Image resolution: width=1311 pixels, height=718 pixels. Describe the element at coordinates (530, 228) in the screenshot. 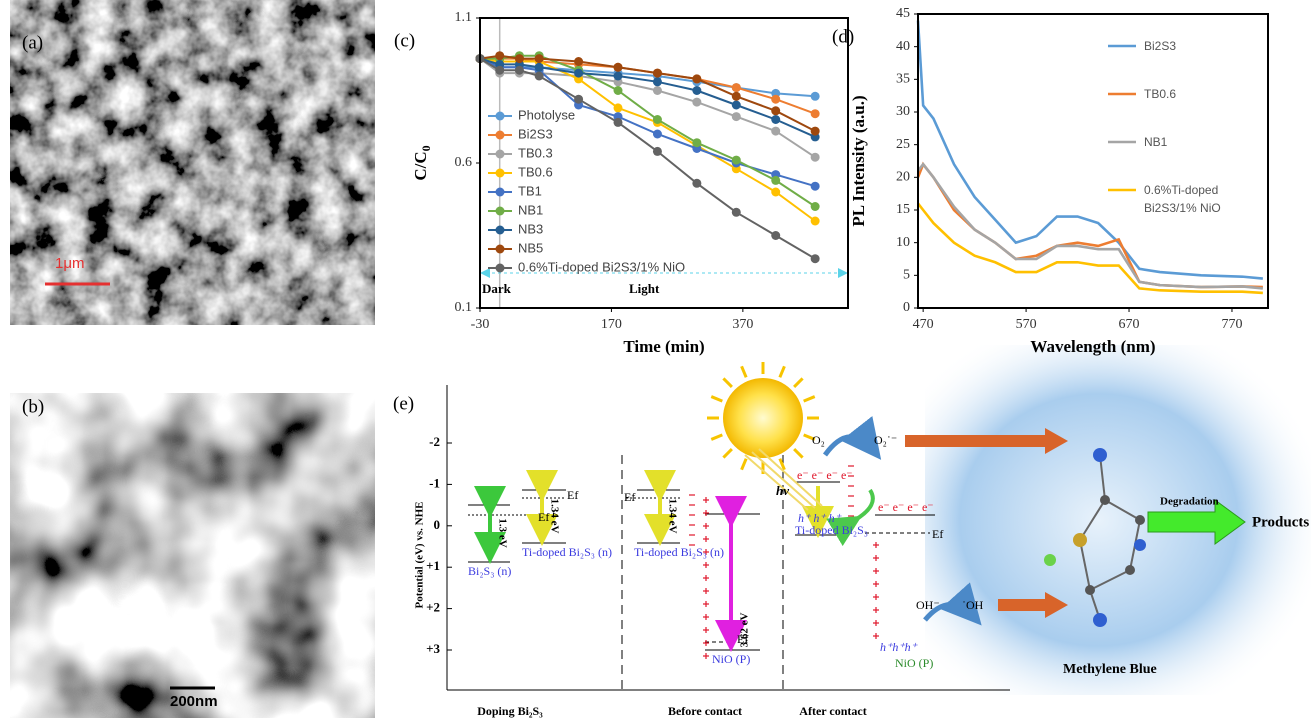

I see `legend-label: NB3` at that location.